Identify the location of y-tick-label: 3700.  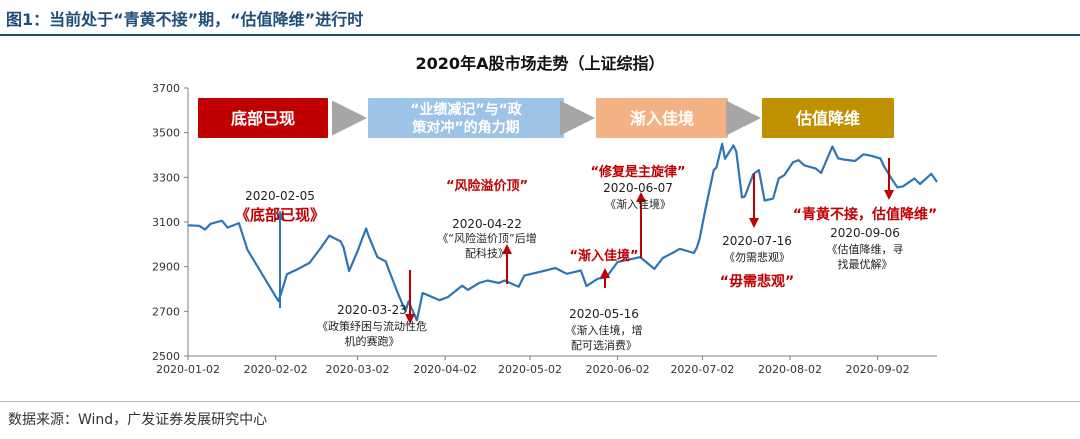
(166, 88).